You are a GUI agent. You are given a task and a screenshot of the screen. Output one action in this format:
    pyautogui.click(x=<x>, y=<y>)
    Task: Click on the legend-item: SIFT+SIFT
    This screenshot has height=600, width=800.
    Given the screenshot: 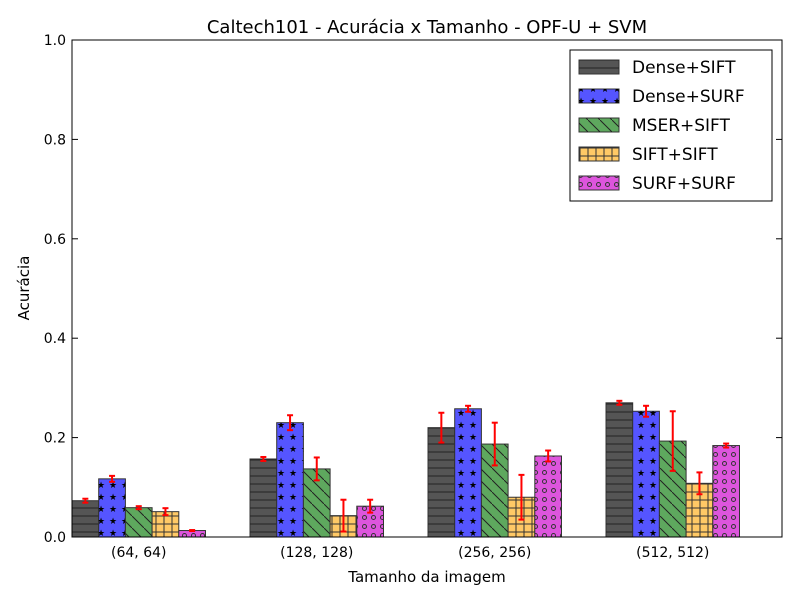 What is the action you would take?
    pyautogui.click(x=648, y=155)
    